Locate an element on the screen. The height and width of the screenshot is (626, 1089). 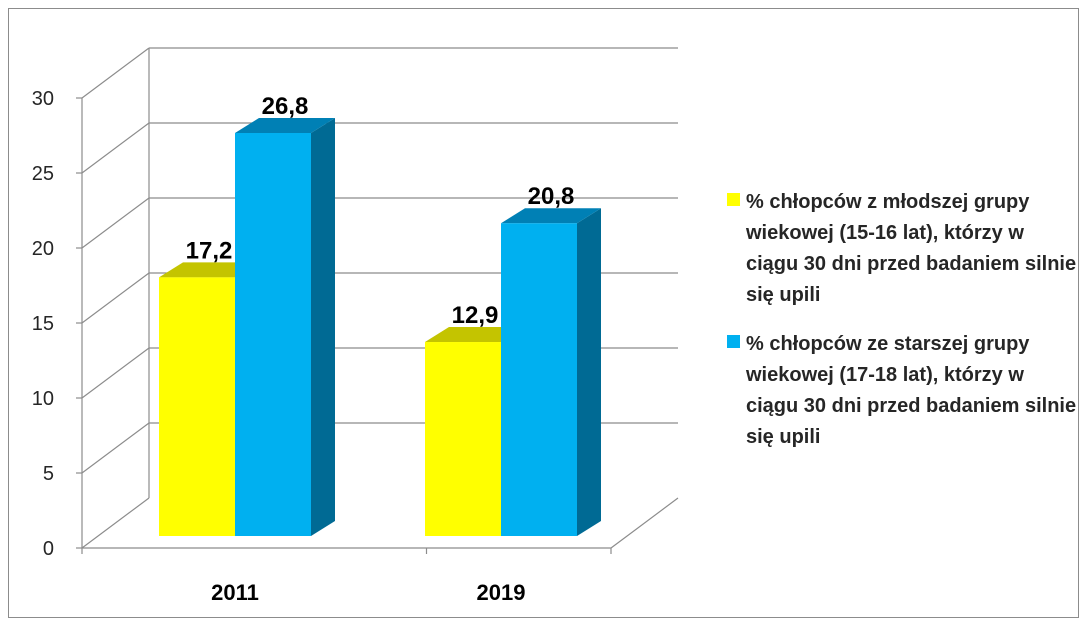
data-labels: 17,2 26,8 12,9 20,8 is located at coordinates (380, 211).